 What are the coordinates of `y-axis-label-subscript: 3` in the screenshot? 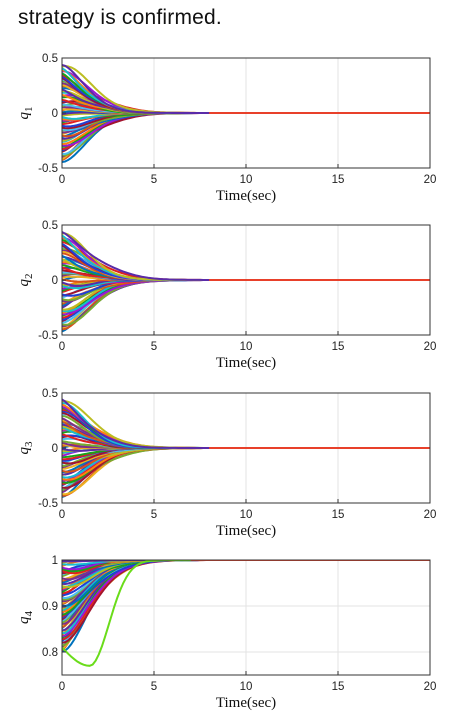 It's located at (29, 444).